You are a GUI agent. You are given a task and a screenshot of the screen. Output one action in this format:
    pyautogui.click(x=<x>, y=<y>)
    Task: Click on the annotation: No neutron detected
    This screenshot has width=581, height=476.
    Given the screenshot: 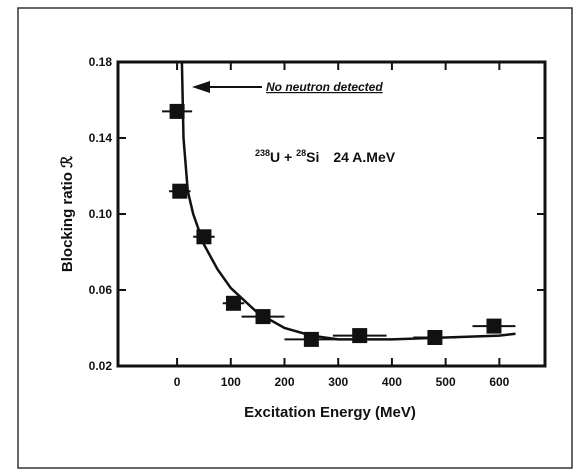 What is the action you would take?
    pyautogui.click(x=324, y=87)
    